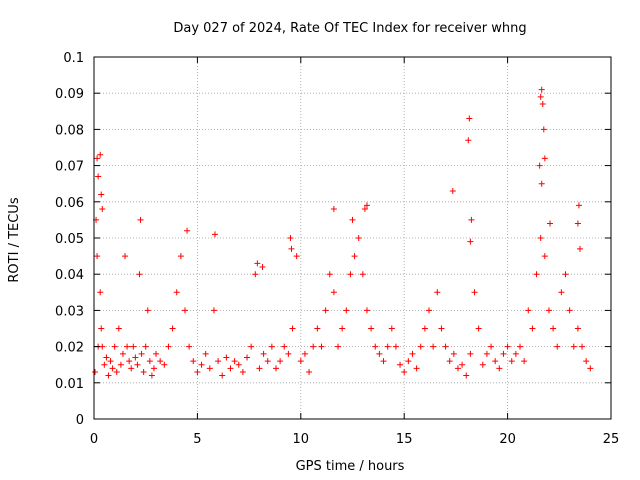 Image resolution: width=640 pixels, height=480 pixels. Describe the element at coordinates (94, 439) in the screenshot. I see `x-tick-label: 0` at that location.